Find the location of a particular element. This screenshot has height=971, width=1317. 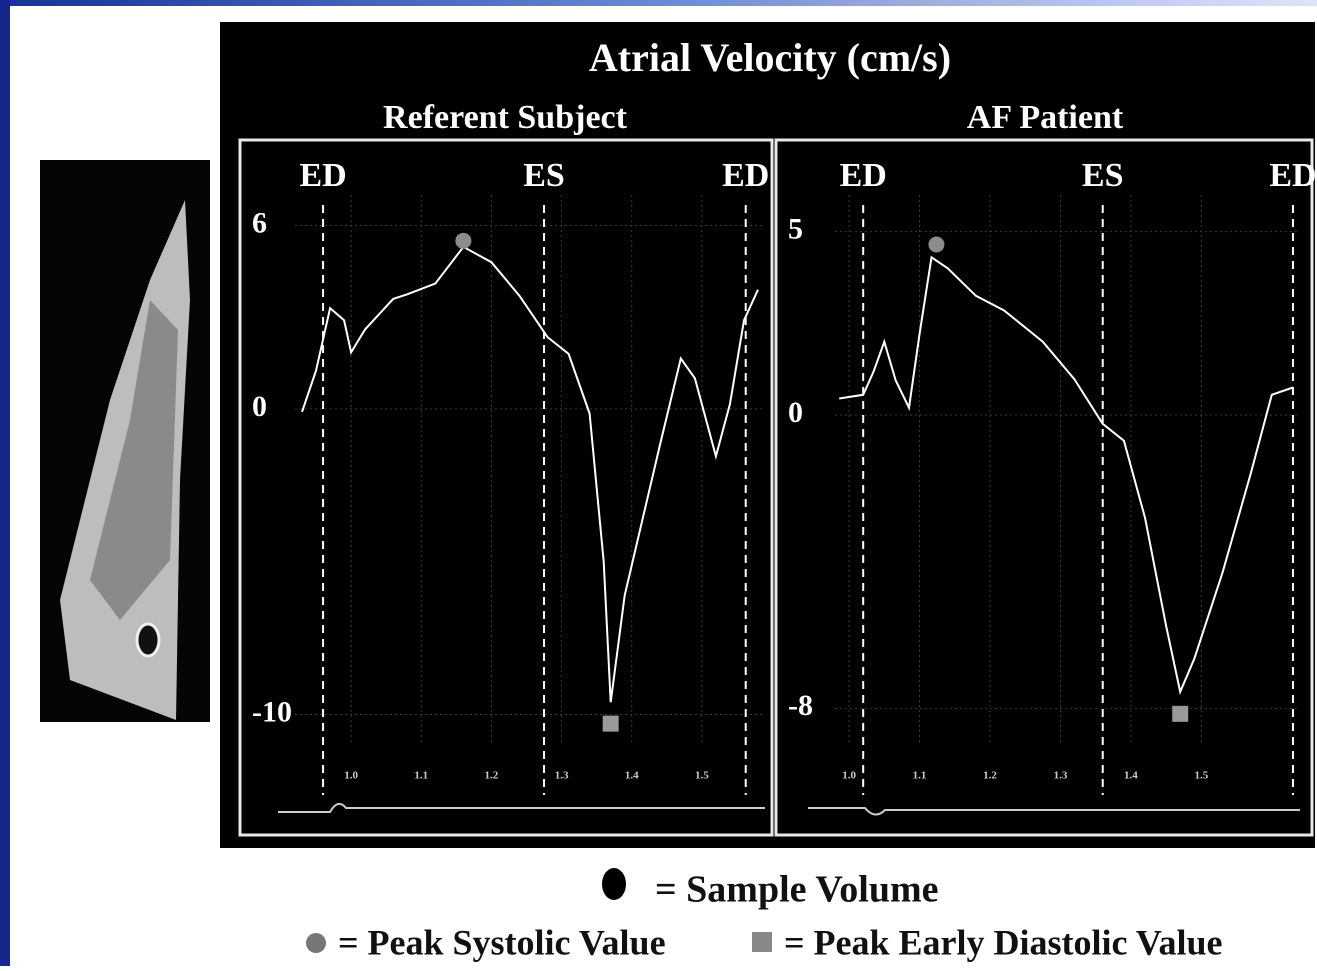

y-tick-label: -10 is located at coordinates (272, 711).